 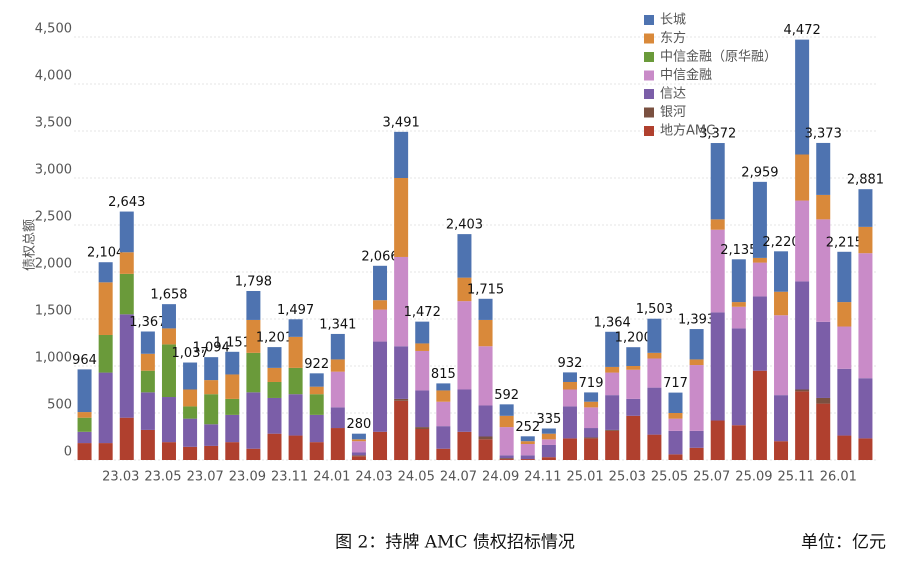 I want to click on x-tick-label: 25.05, so click(x=669, y=477).